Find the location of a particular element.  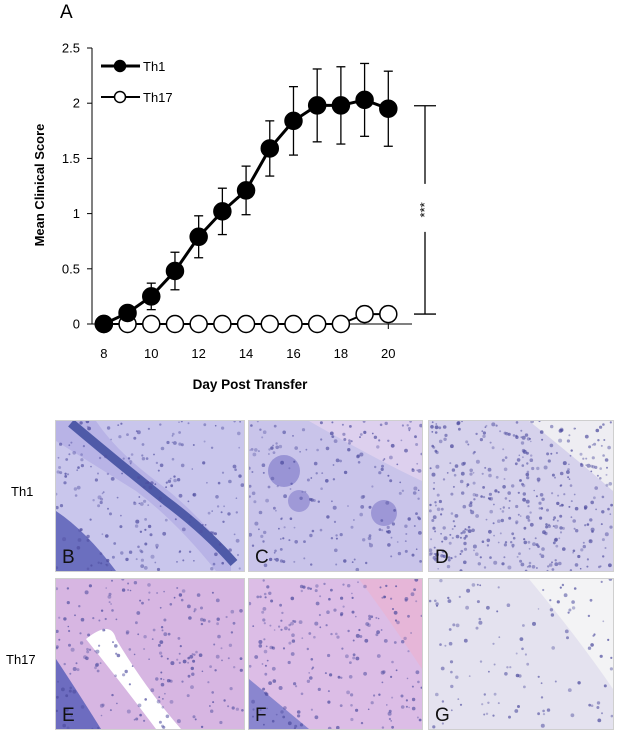

histology-image-b: B is located at coordinates (150, 496).